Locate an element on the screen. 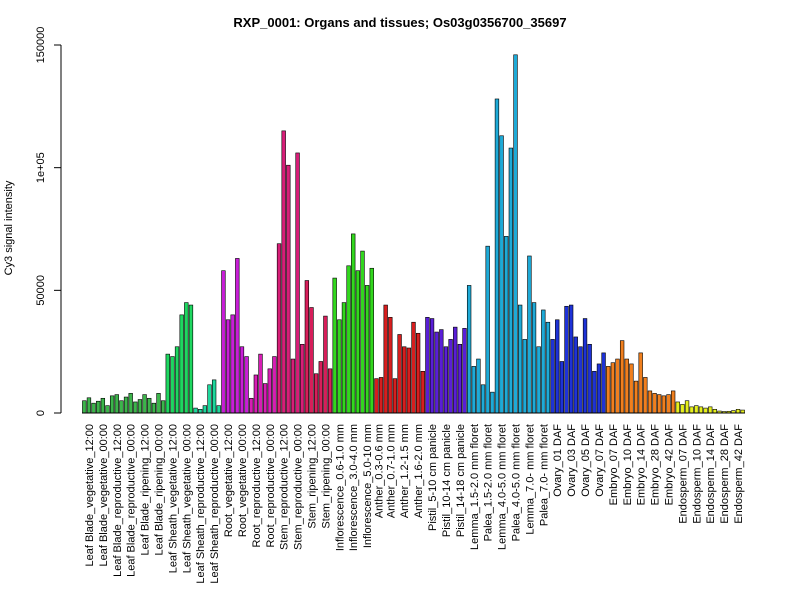  x-tick-label: Leaf Blade_reproductive_12:00 is located at coordinates (118, 500).